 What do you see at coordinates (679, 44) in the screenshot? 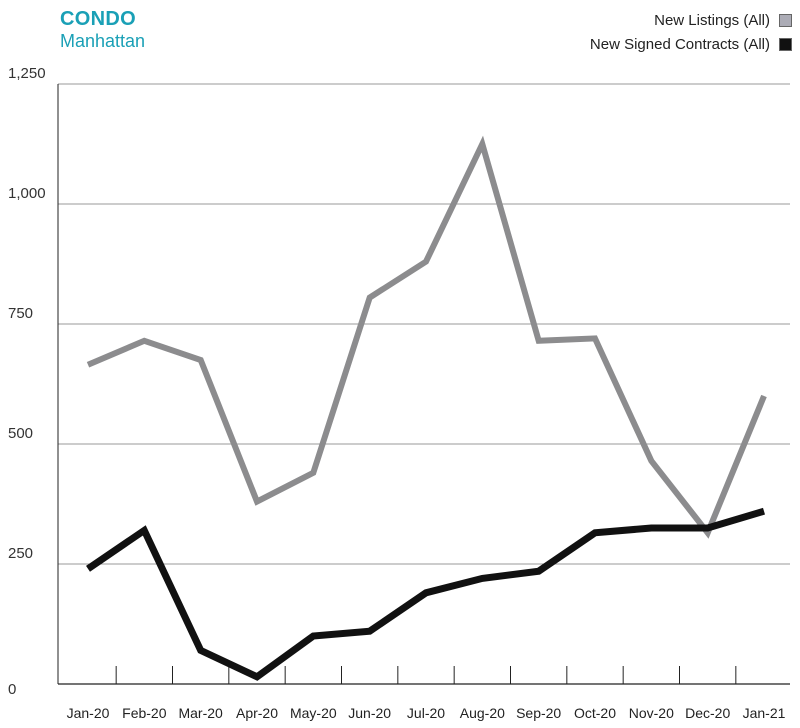
I see `legend-label-signed-contracts: New Signed Contracts (All)` at bounding box center [679, 44].